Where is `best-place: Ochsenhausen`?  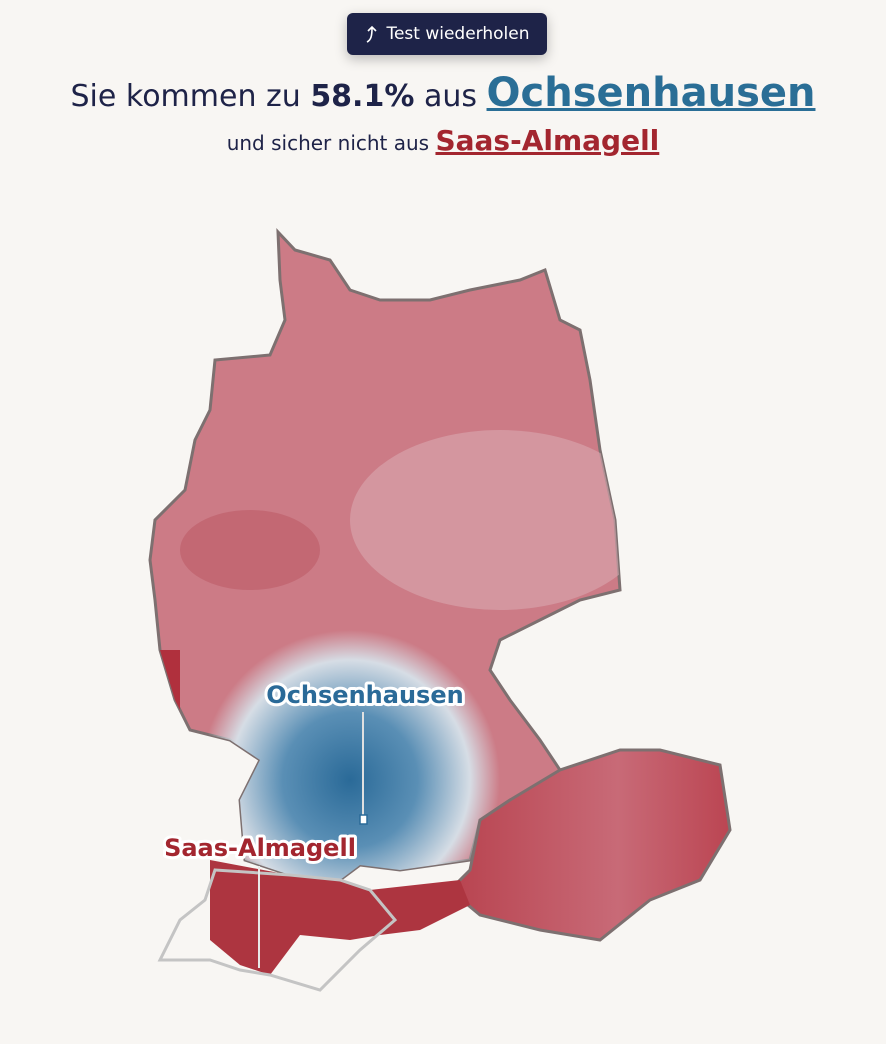
best-place: Ochsenhausen is located at coordinates (651, 93).